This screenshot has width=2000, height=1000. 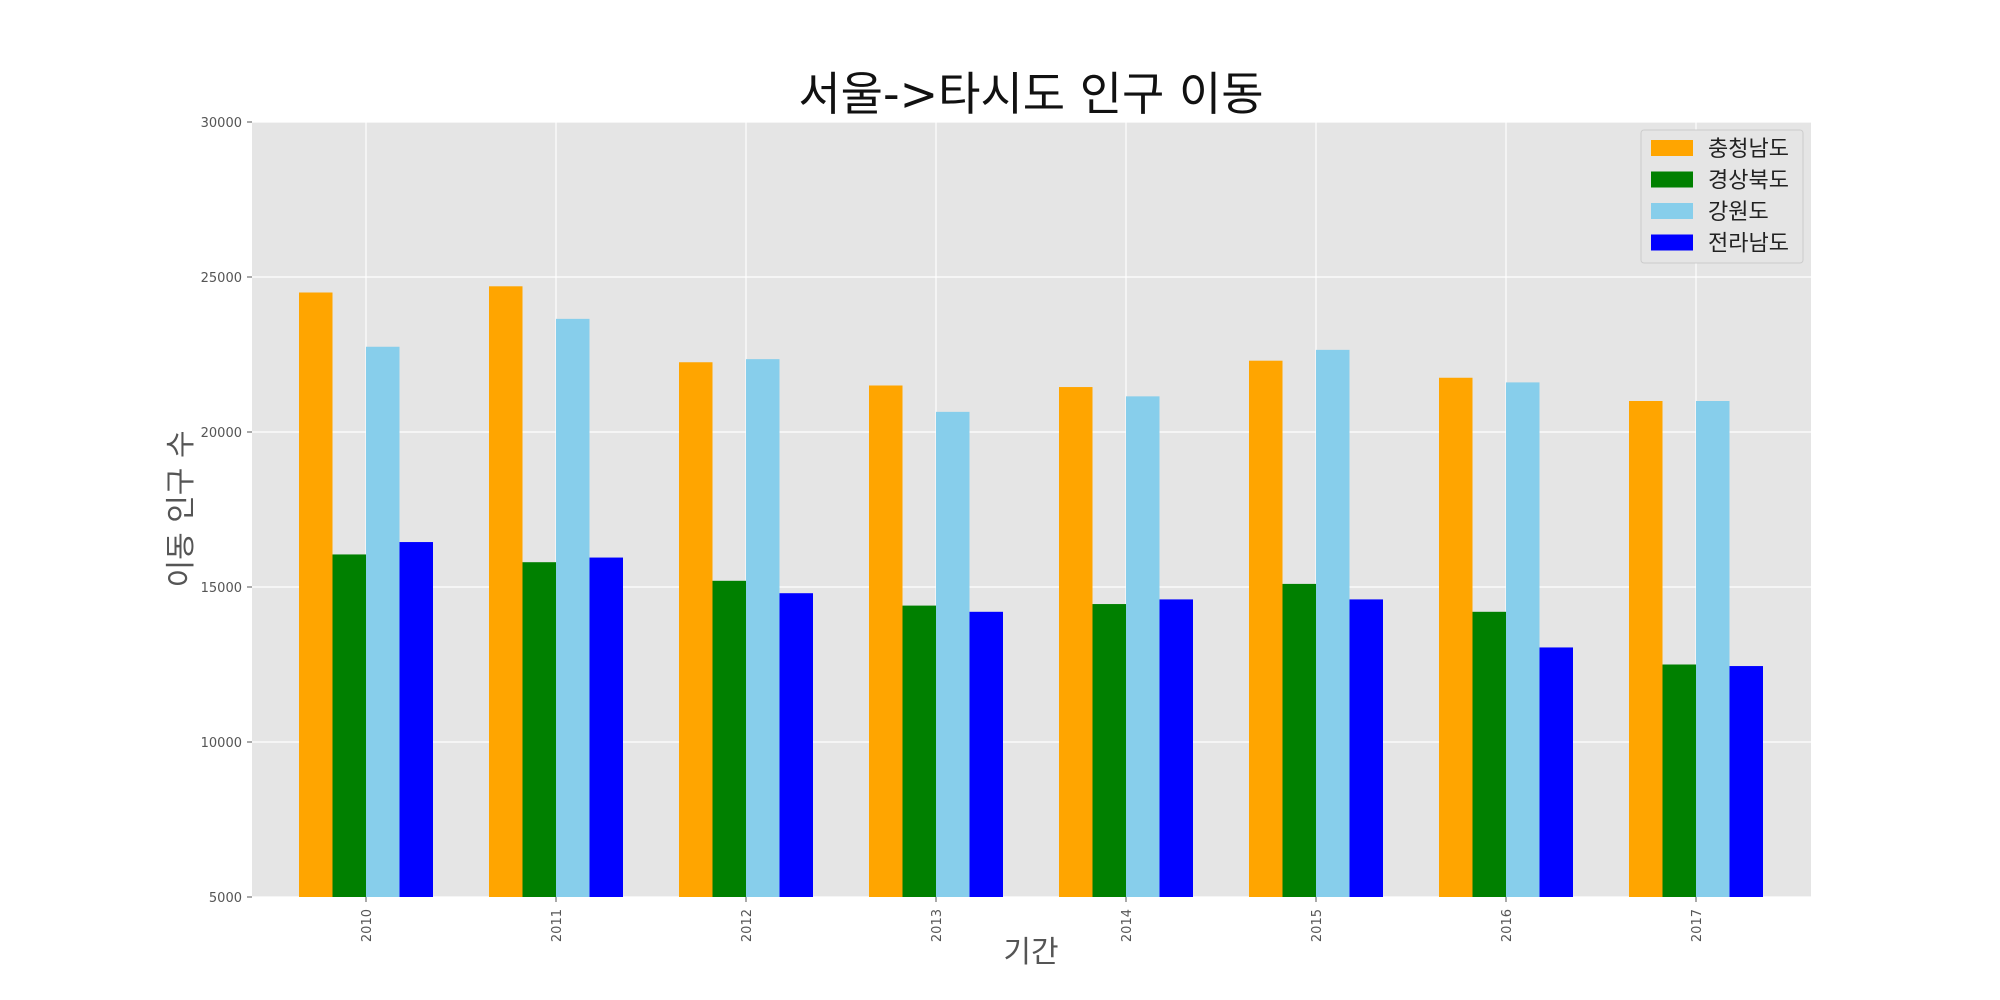 I want to click on bar-경상북도-2013, so click(x=919, y=751).